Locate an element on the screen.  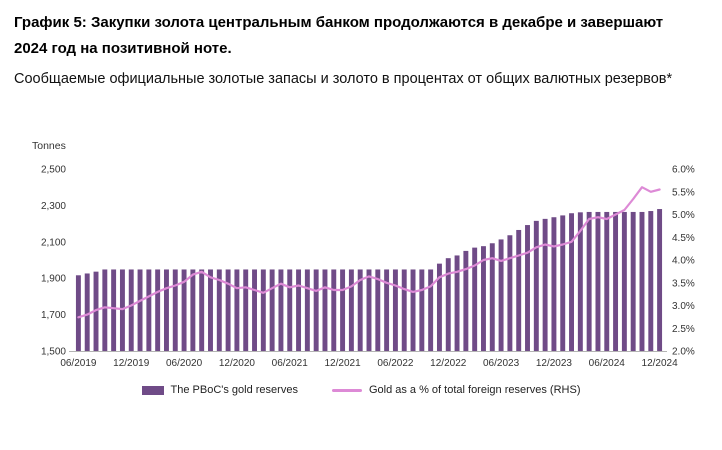
y-right-tick: 2.0% is located at coordinates (683, 352).